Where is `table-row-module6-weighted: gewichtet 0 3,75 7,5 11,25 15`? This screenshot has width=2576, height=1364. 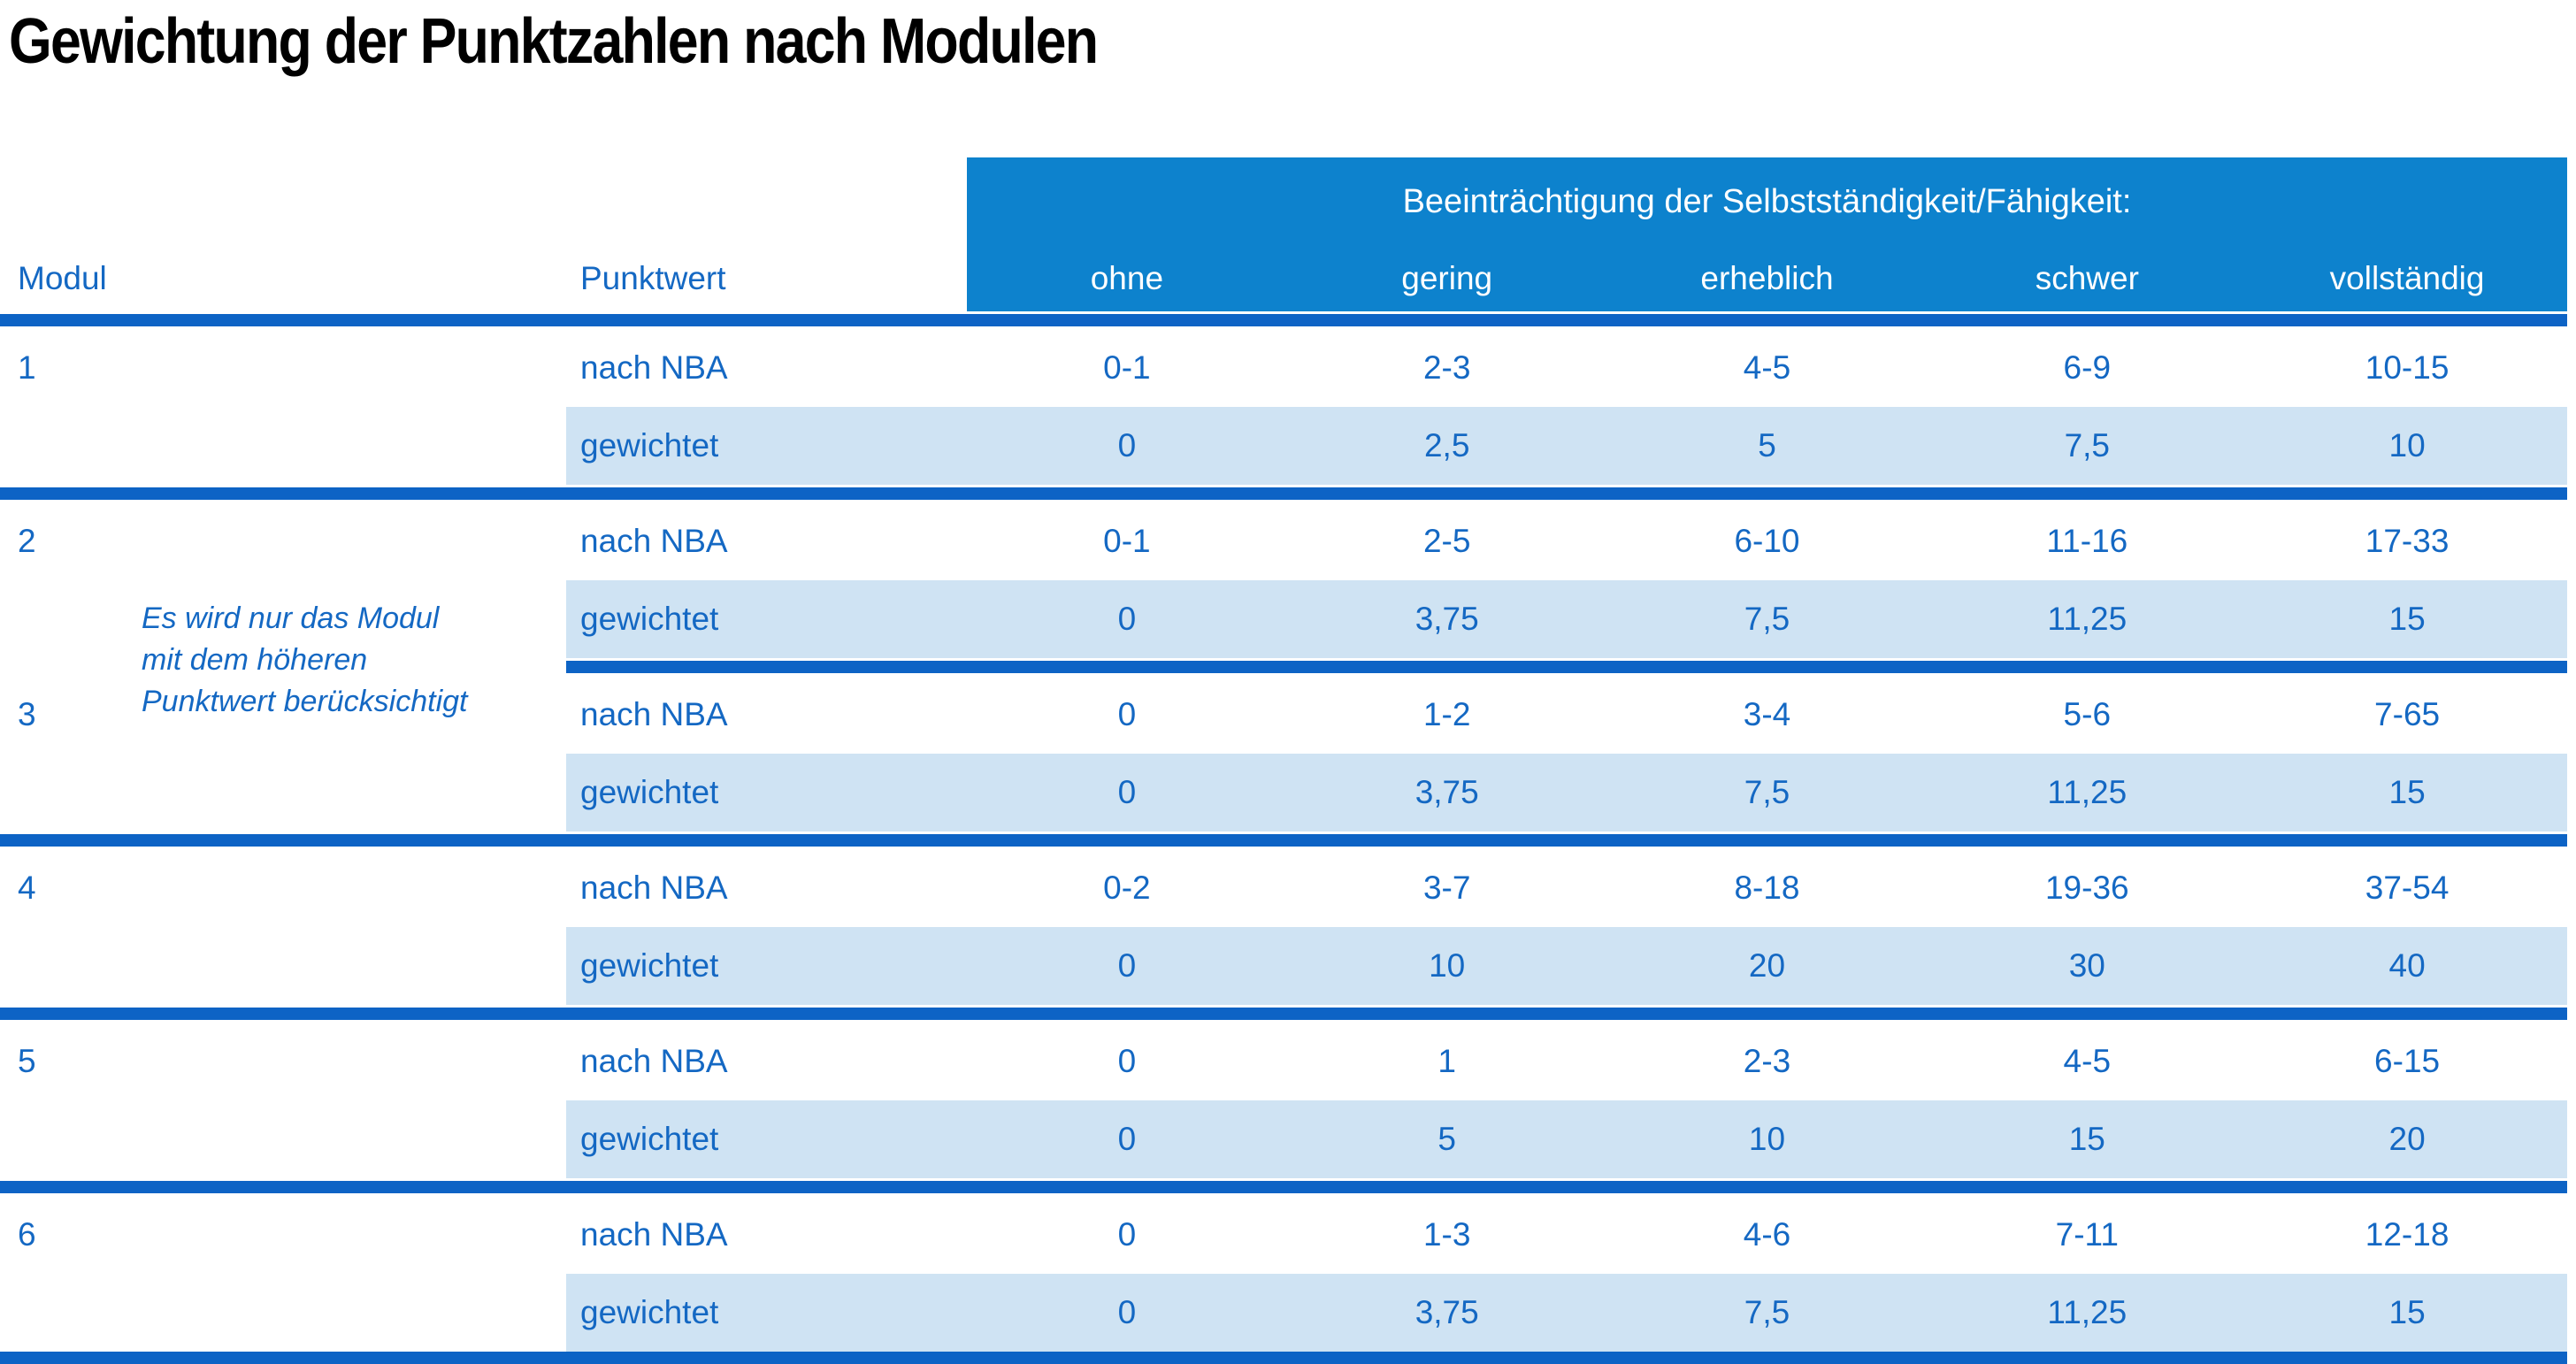 table-row-module6-weighted: gewichtet 0 3,75 7,5 11,25 15 is located at coordinates (1283, 1313).